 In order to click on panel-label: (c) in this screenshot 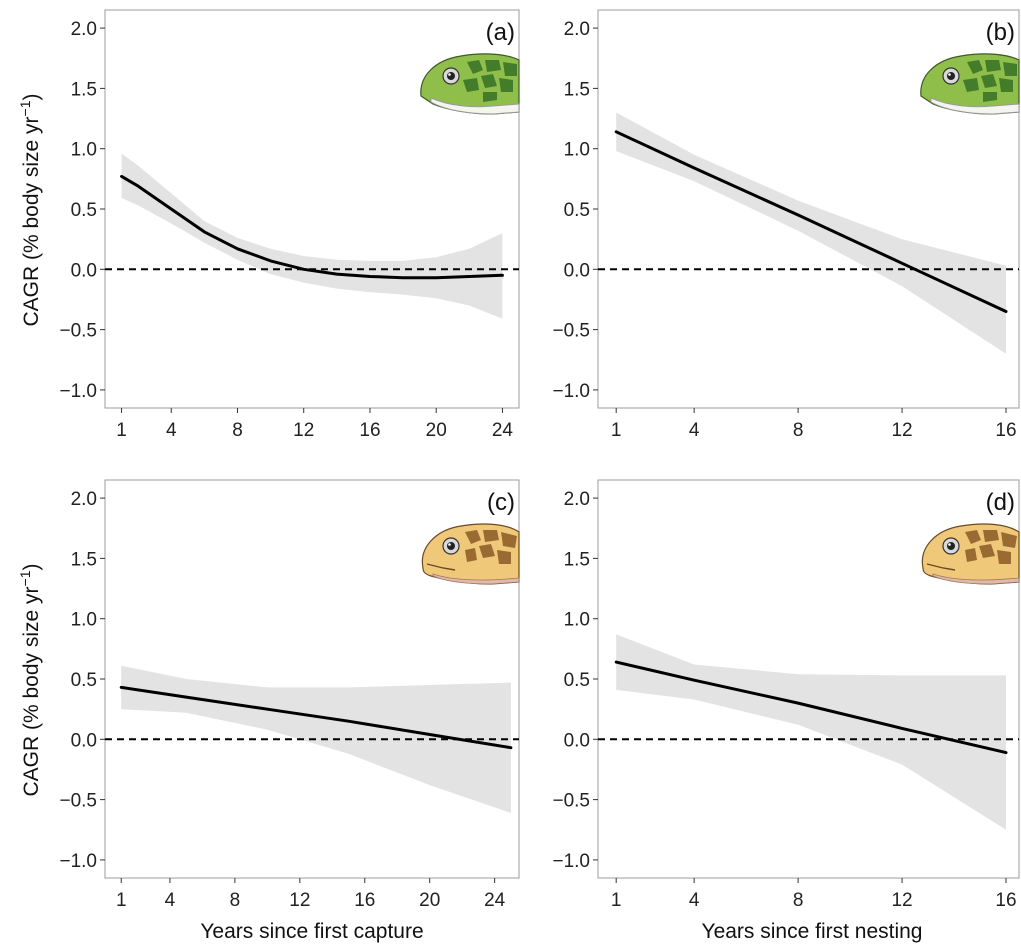, I will do `click(501, 502)`.